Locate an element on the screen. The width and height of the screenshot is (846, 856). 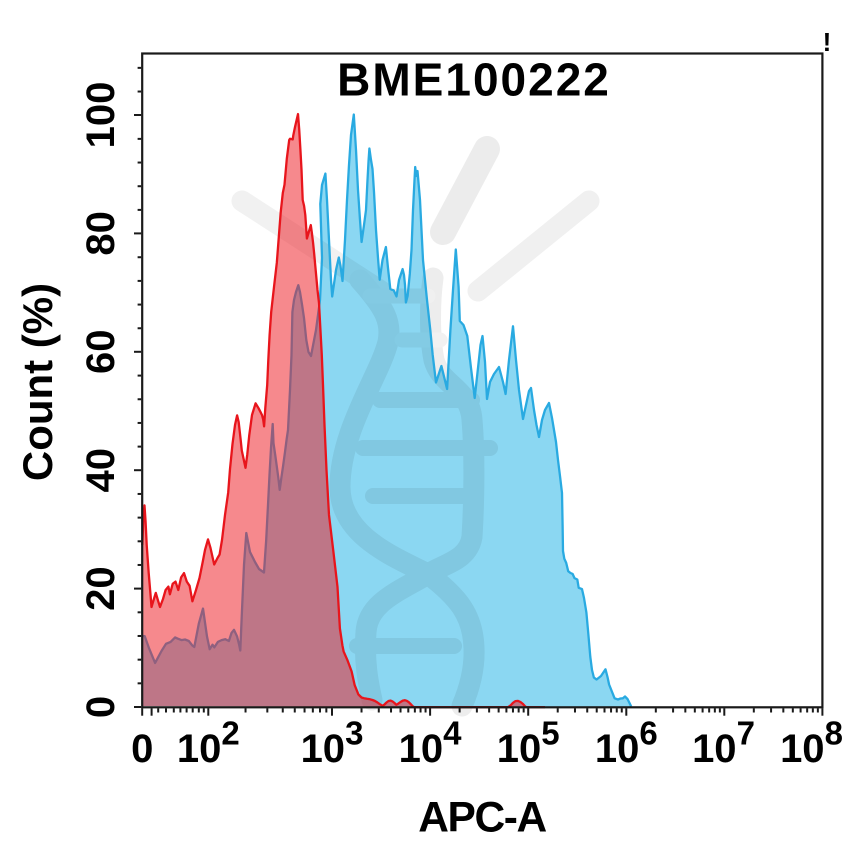
svg-text: 60 is located at coordinates (101, 352).